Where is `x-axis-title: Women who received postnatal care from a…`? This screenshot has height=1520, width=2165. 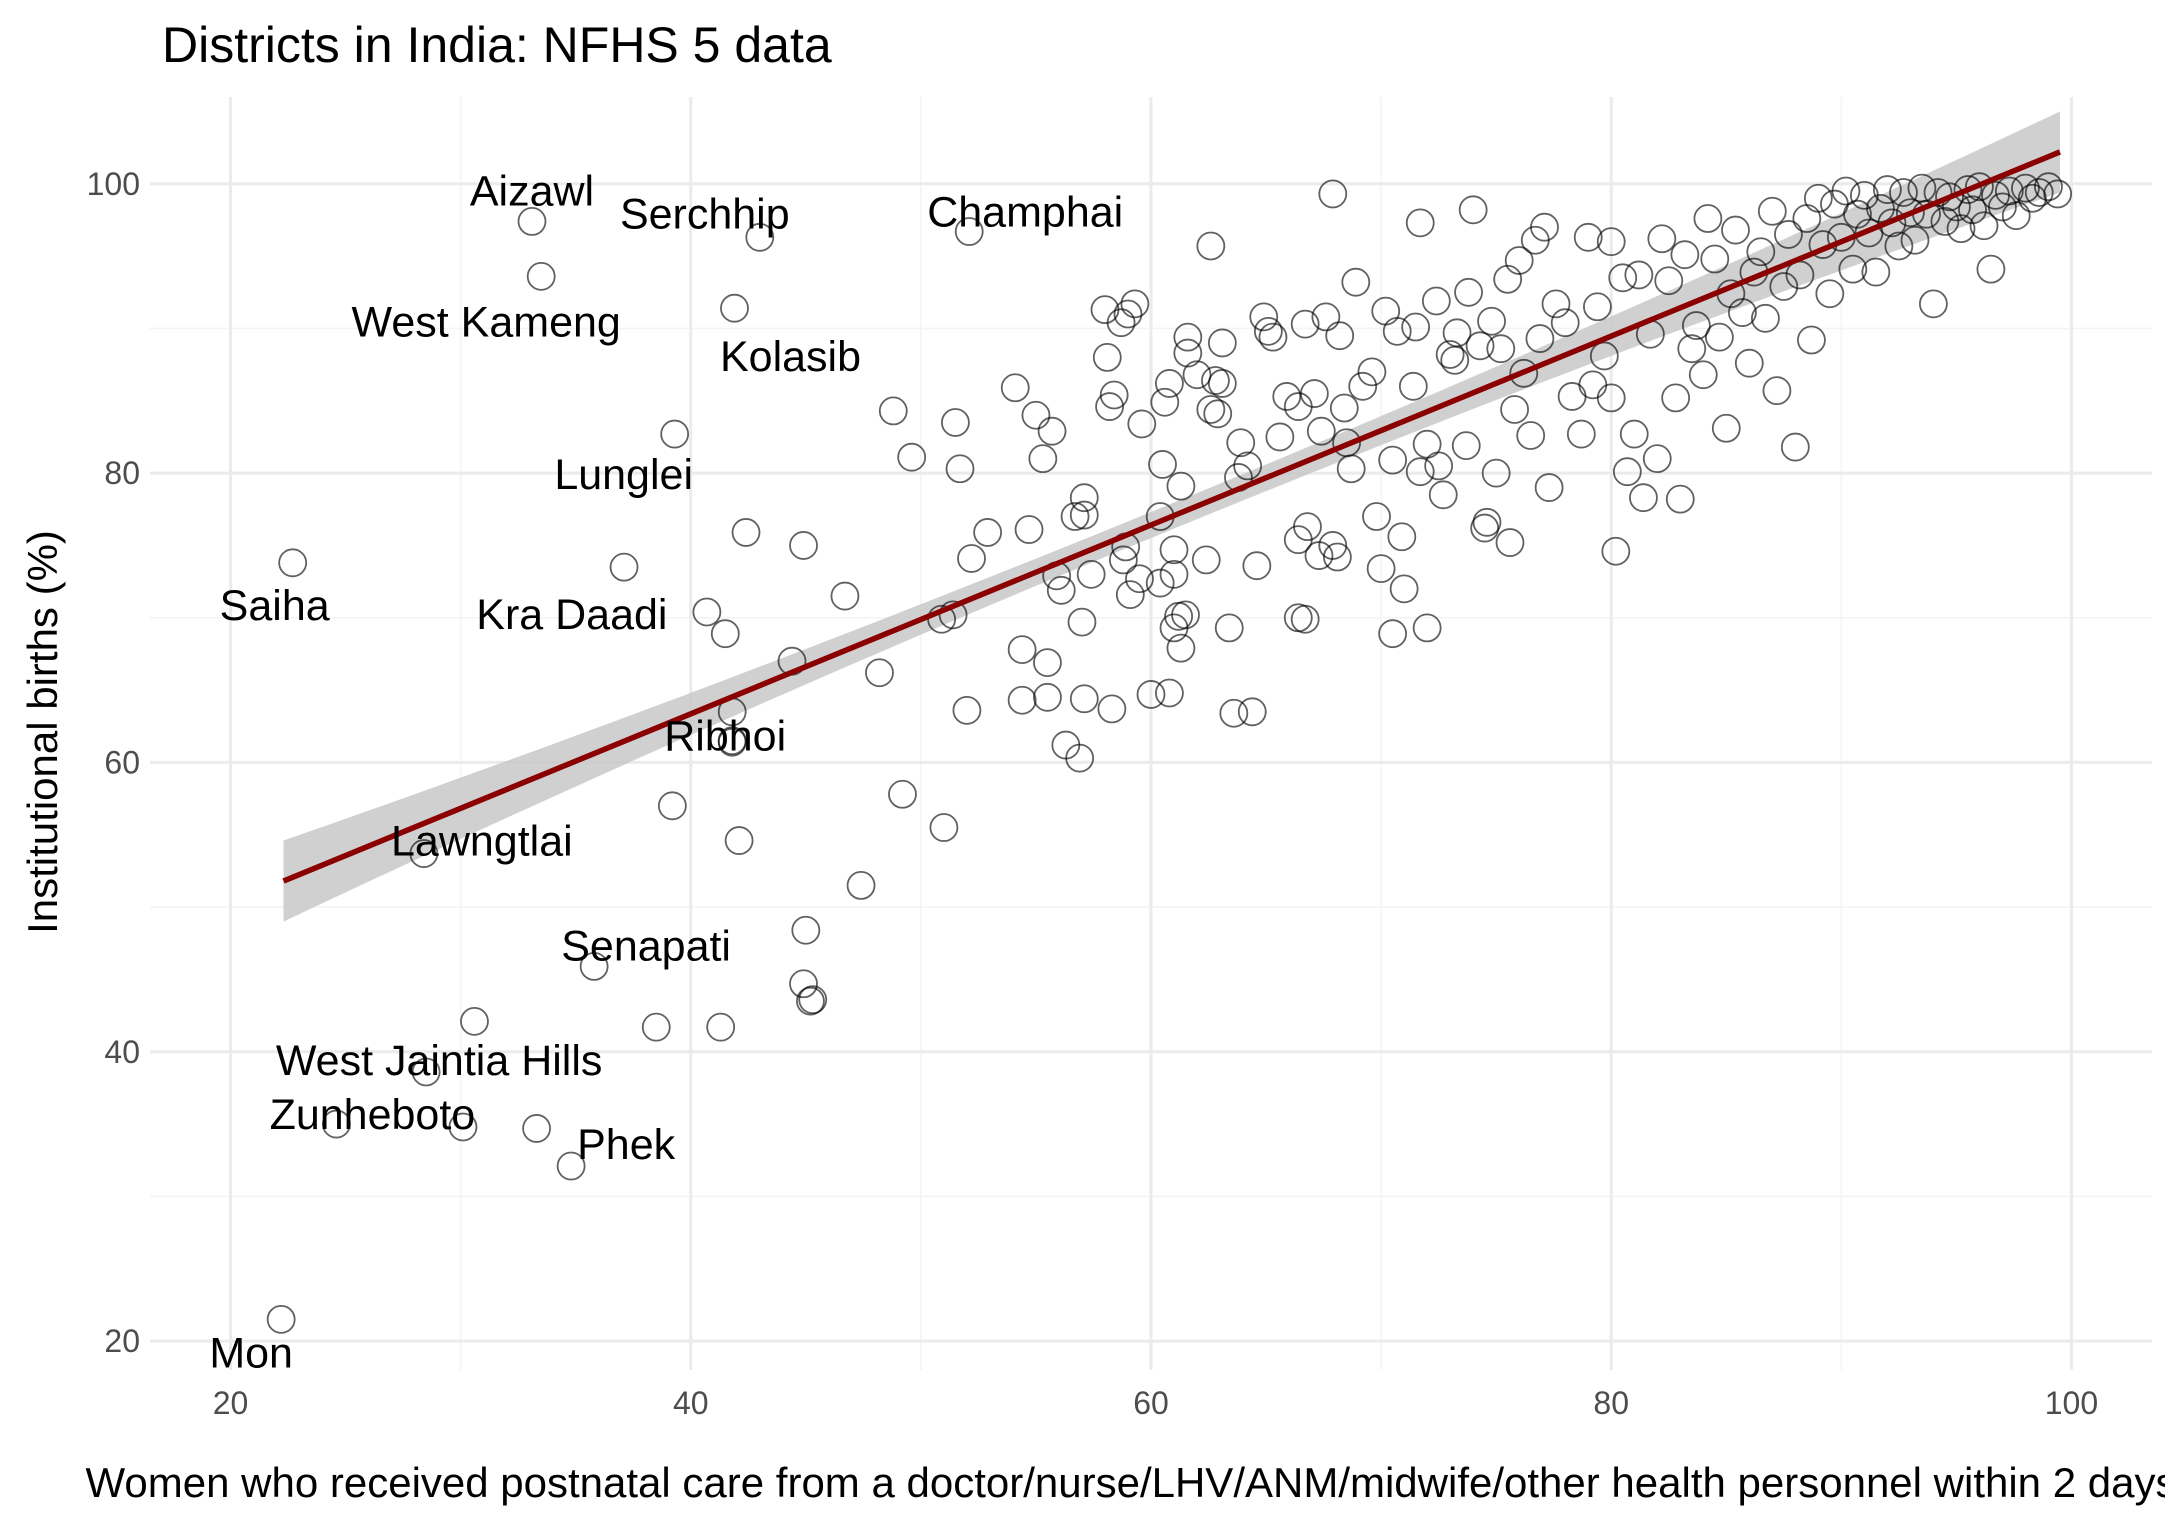
x-axis-title: Women who received postnatal care from a… is located at coordinates (1125, 1482).